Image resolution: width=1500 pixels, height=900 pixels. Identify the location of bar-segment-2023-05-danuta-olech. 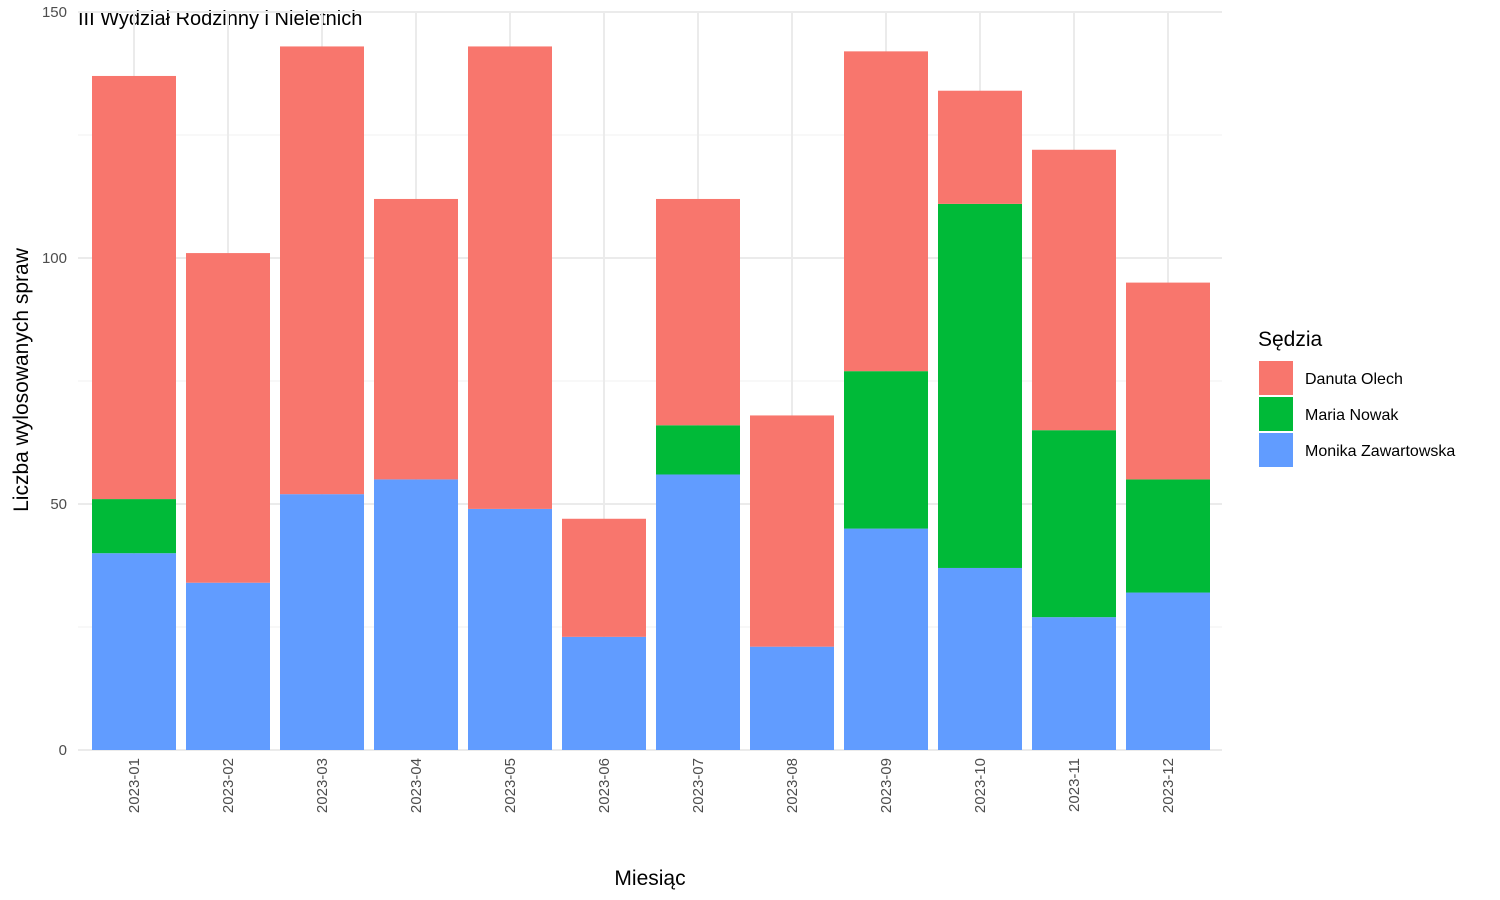
(510, 277).